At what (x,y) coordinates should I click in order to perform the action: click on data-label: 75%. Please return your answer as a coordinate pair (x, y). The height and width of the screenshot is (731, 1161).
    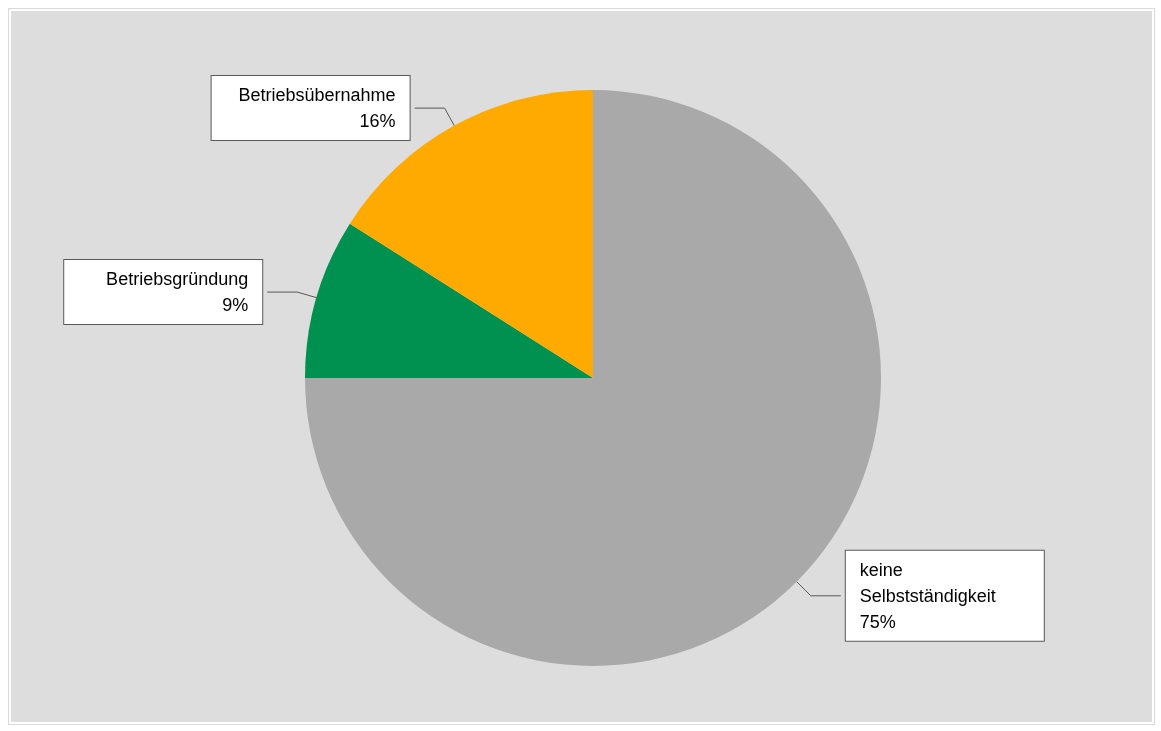
    Looking at the image, I should click on (877, 621).